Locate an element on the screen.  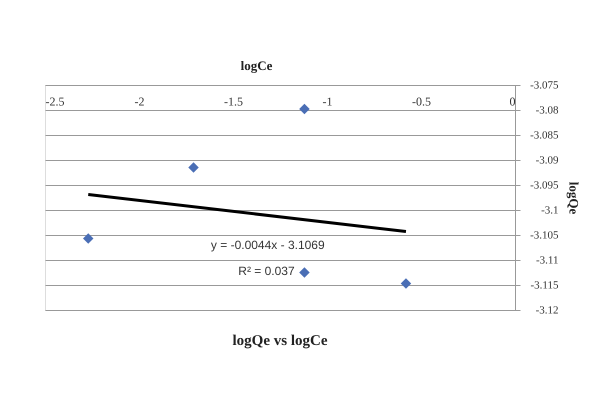
y-tick-label: -3.12 is located at coordinates (547, 310).